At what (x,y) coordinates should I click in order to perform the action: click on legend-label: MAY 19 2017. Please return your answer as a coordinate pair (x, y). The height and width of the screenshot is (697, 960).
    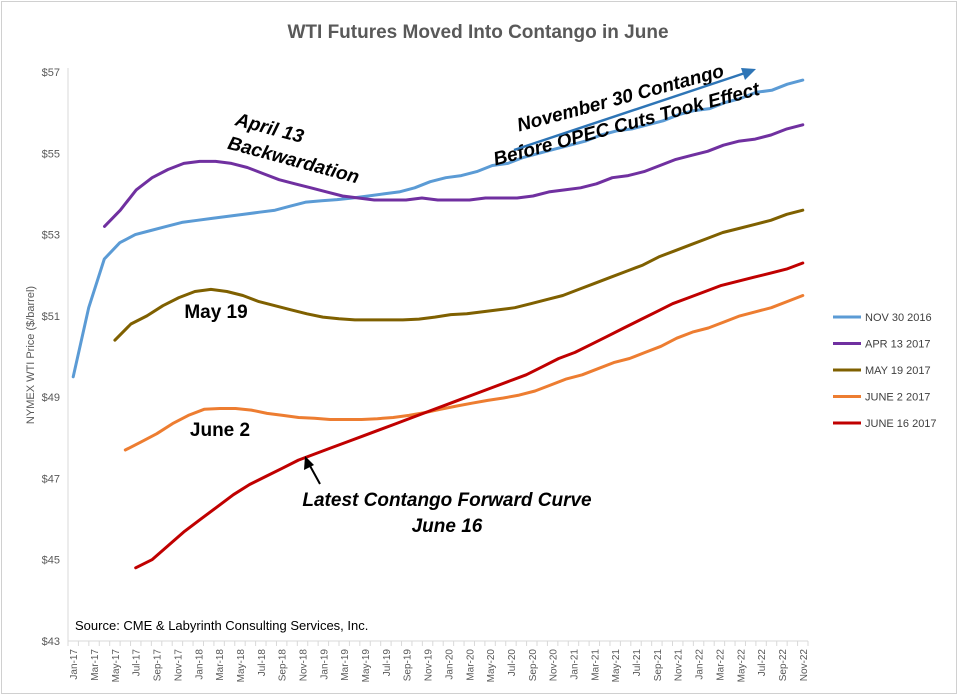
    Looking at the image, I should click on (898, 371).